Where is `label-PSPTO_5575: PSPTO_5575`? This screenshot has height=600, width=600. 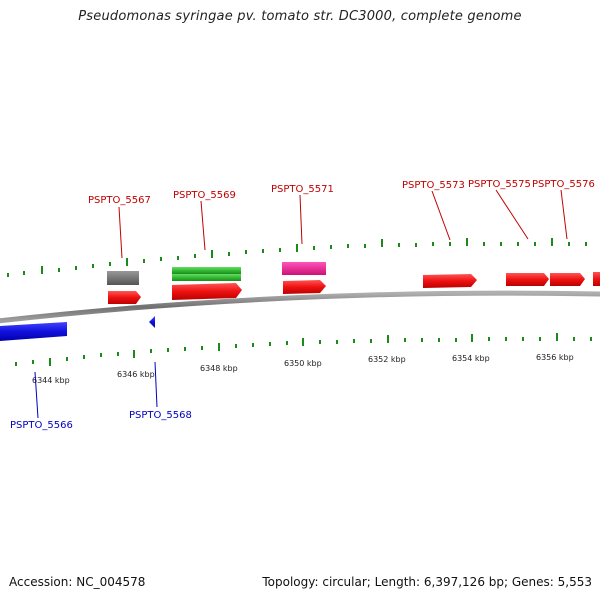
label-PSPTO_5575: PSPTO_5575 is located at coordinates (499, 184).